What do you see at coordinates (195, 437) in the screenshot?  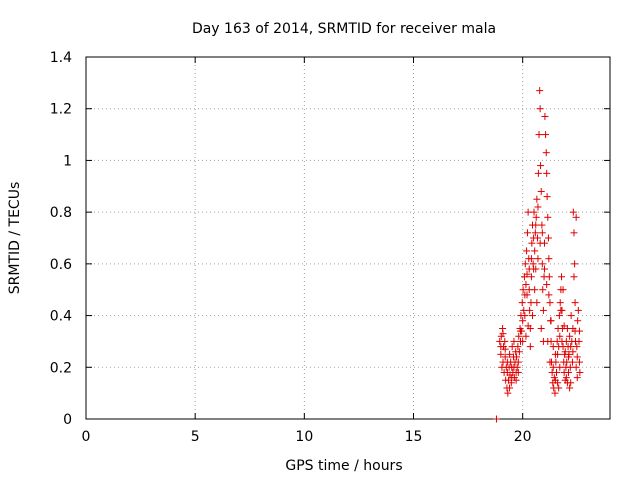 I see `x-tick-label: 5` at bounding box center [195, 437].